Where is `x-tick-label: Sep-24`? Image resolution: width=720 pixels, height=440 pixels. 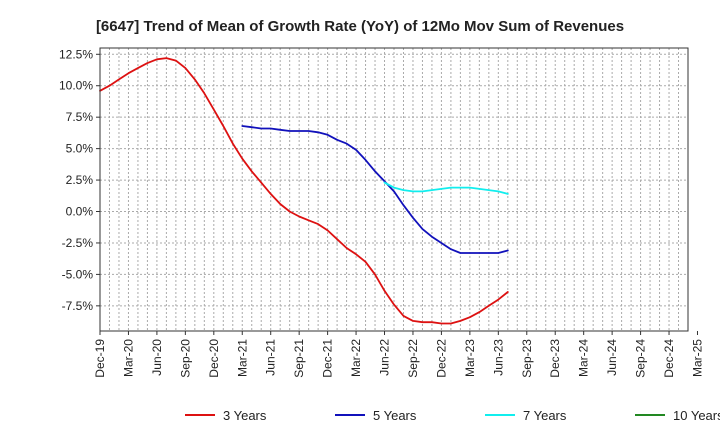
x-tick-label: Sep-24 is located at coordinates (641, 358).